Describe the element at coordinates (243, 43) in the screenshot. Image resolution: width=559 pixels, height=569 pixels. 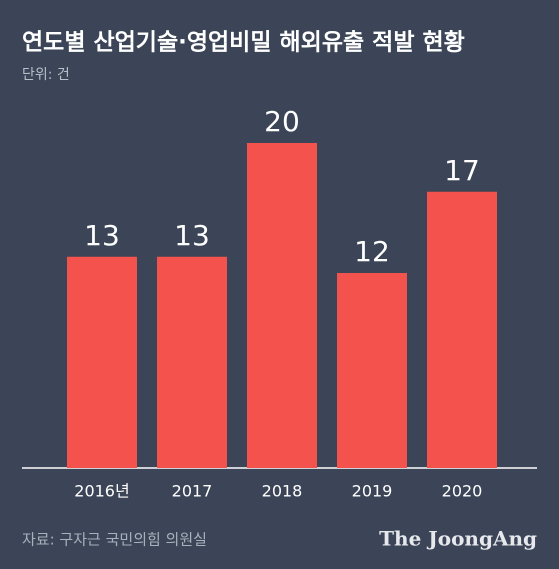
I see `chart-title: 연도별 산업기술·영업비밀 해외유출 적발 현황` at that location.